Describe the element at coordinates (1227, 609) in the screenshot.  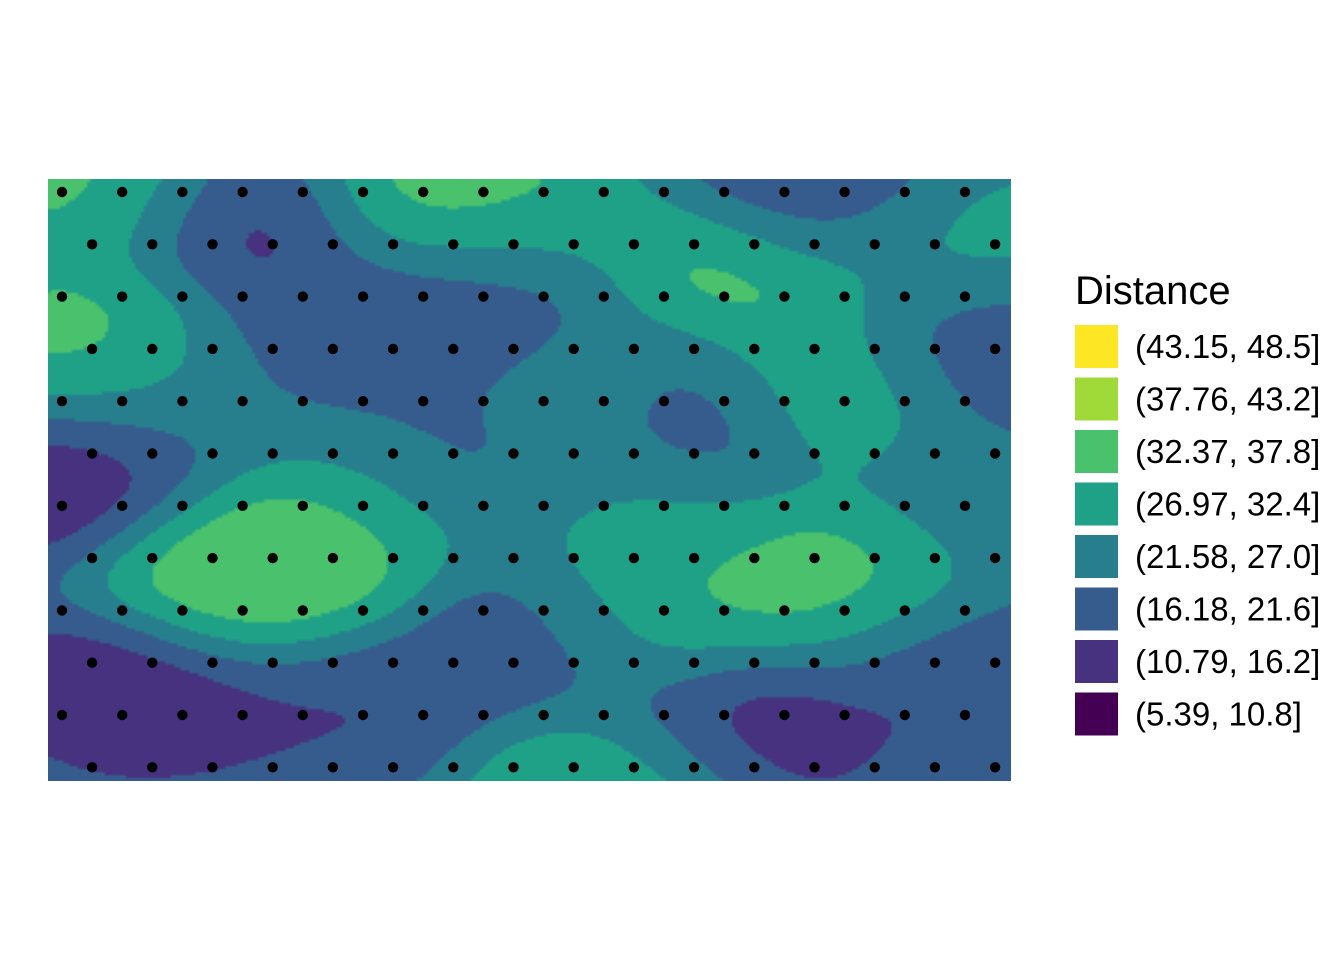
I see `legend-label: (16.18, 21.6]` at that location.